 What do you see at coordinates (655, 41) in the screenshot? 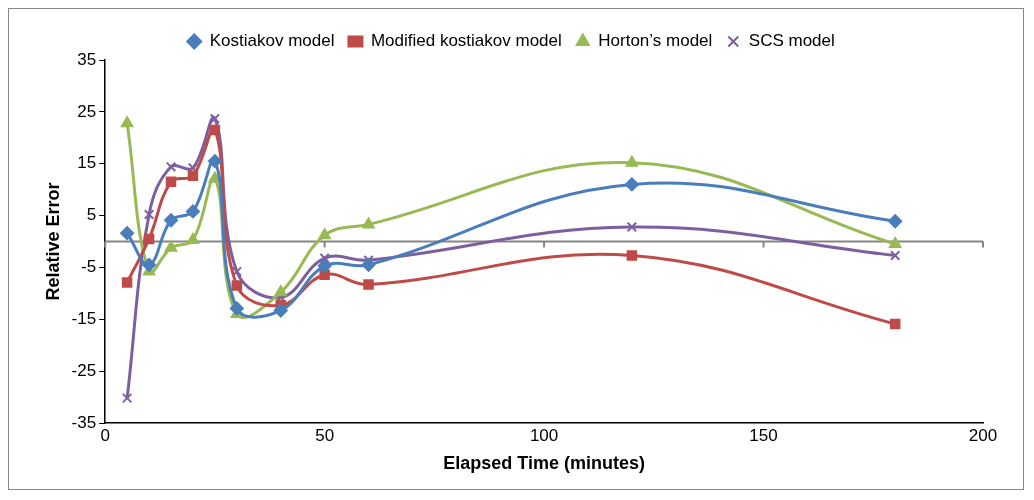
I see `legend-label: Horton’s model` at bounding box center [655, 41].